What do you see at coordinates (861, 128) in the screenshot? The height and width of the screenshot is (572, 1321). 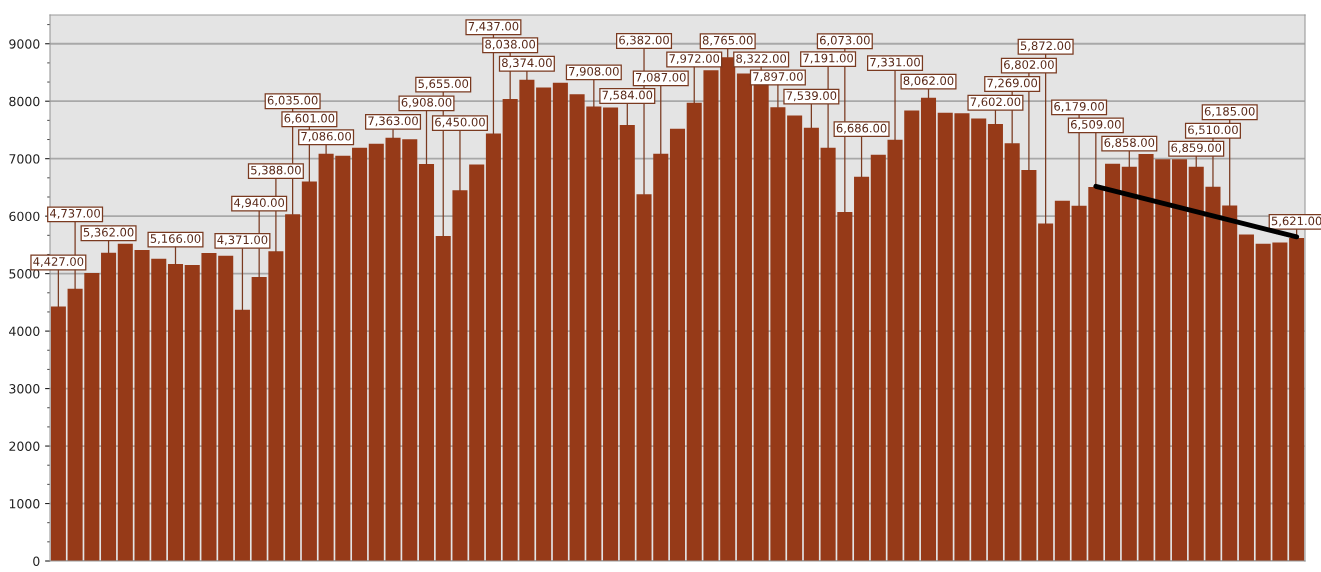 I see `data-label: 6,686.00` at bounding box center [861, 128].